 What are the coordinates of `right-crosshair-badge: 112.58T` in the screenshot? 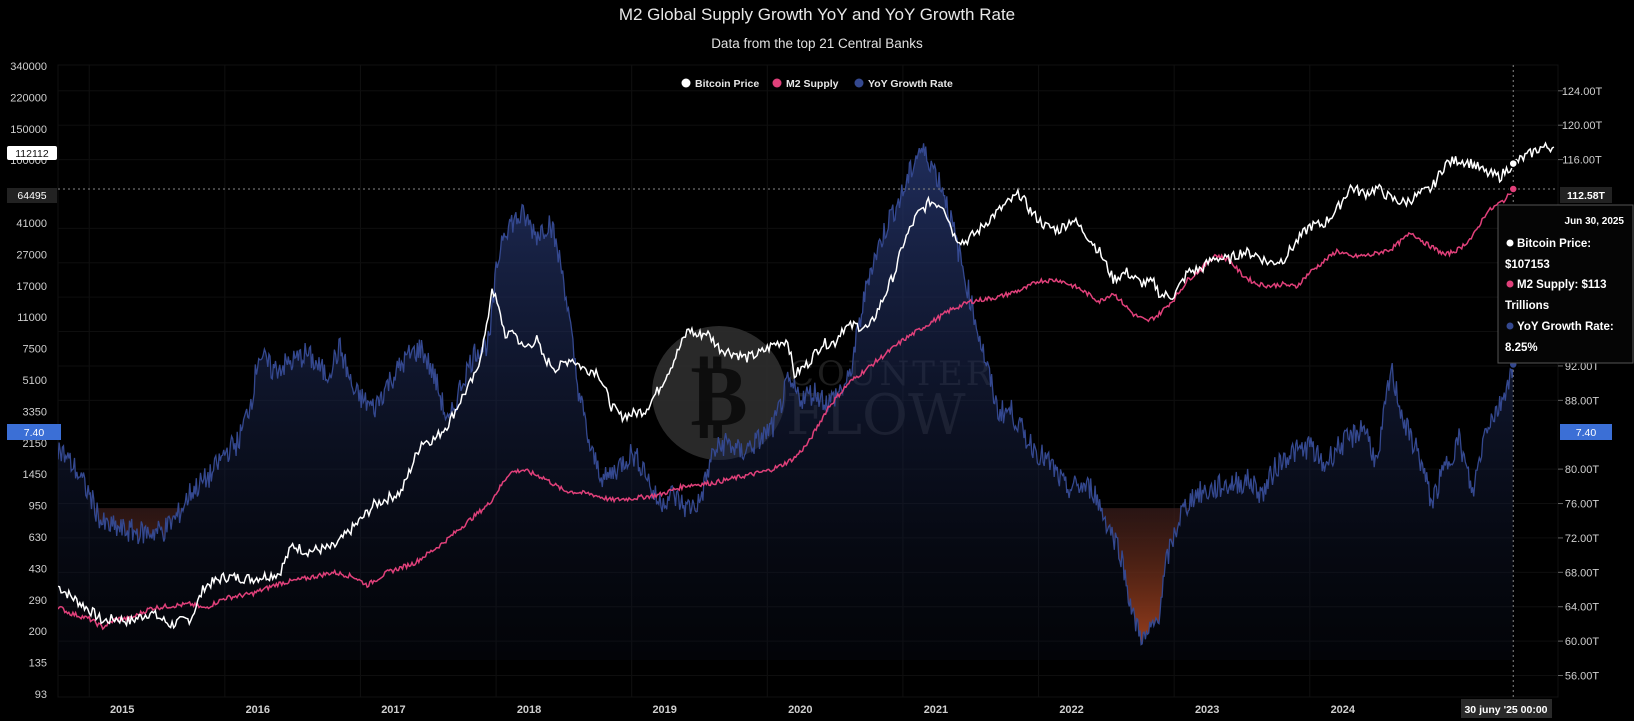 It's located at (1586, 195).